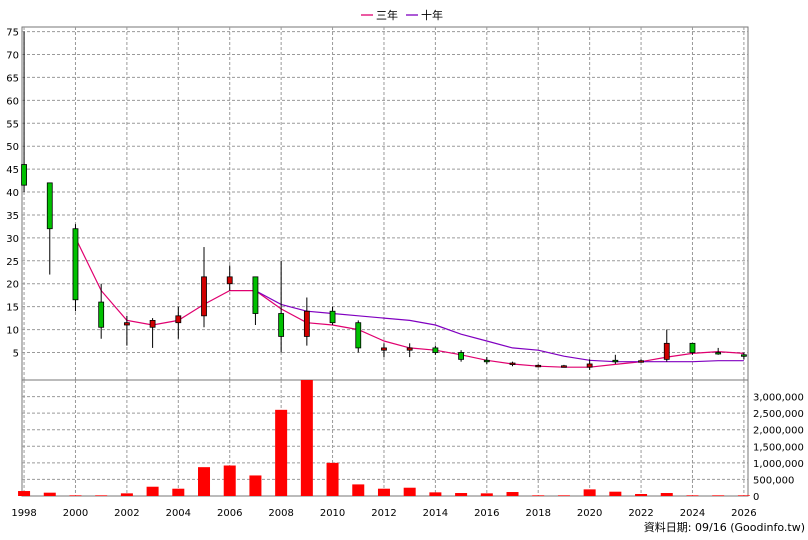 This screenshot has height=540, width=808. What do you see at coordinates (75, 513) in the screenshot?
I see `x-tick-label: 2000` at bounding box center [75, 513].